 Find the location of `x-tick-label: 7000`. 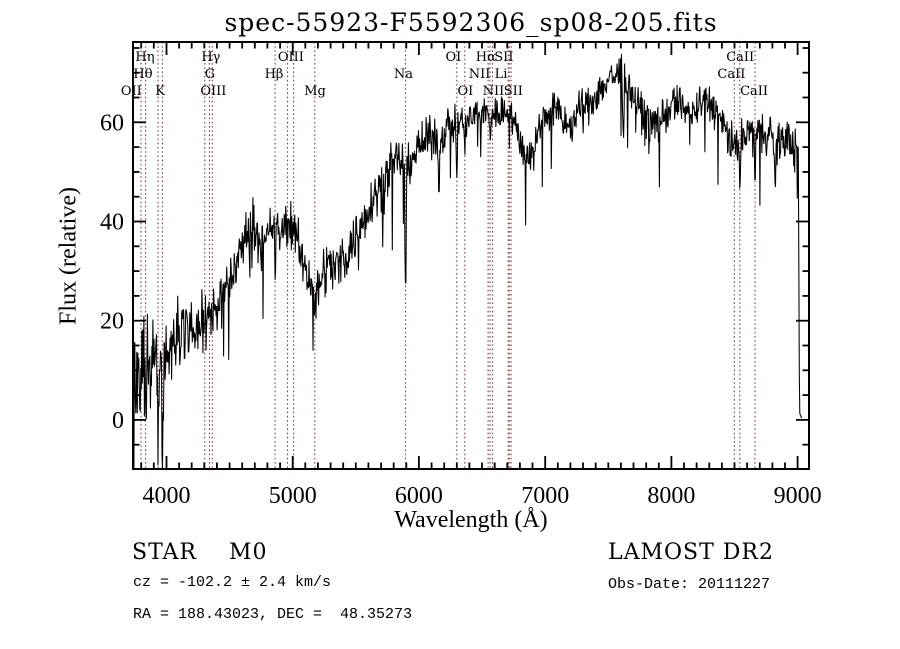

x-tick-label: 7000 is located at coordinates (545, 496).